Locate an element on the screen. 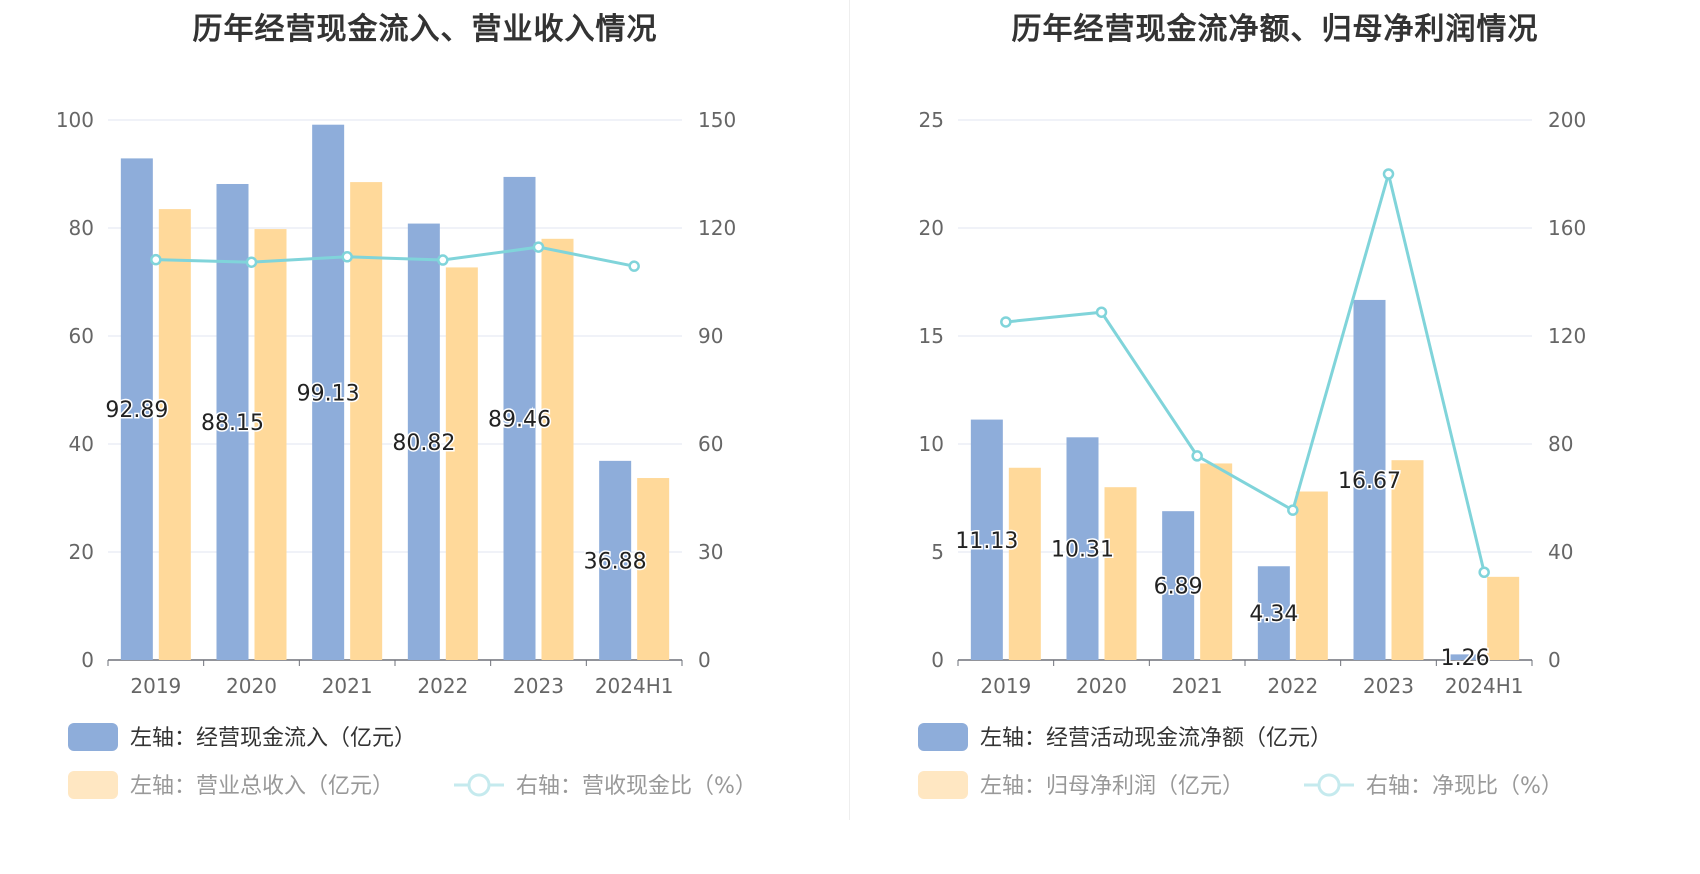 The image size is (1700, 874). legend-label: 左轴：归母净利润（亿元） is located at coordinates (1112, 786).